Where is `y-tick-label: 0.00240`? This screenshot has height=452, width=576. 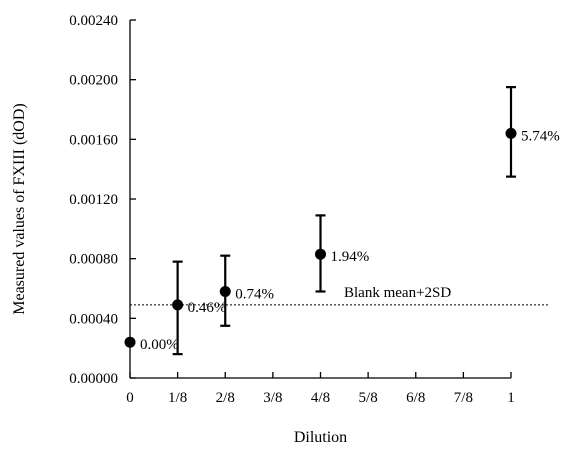
y-tick-label: 0.00240 is located at coordinates (93, 21).